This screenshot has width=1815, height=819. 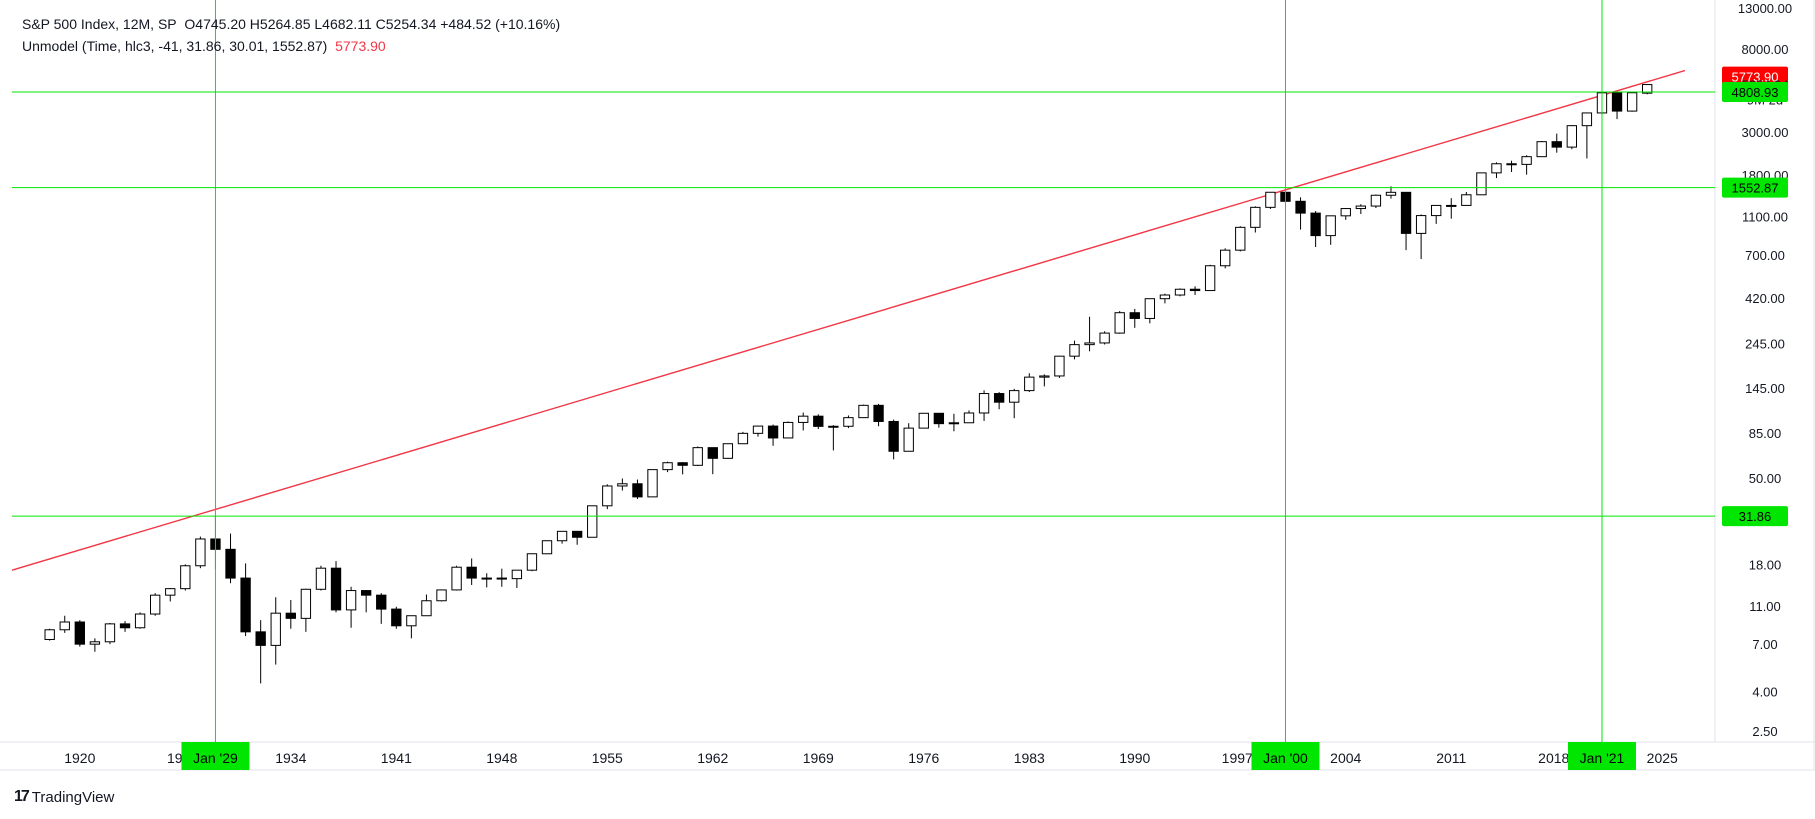 What do you see at coordinates (1755, 76) in the screenshot?
I see `price-badge: 5773.90` at bounding box center [1755, 76].